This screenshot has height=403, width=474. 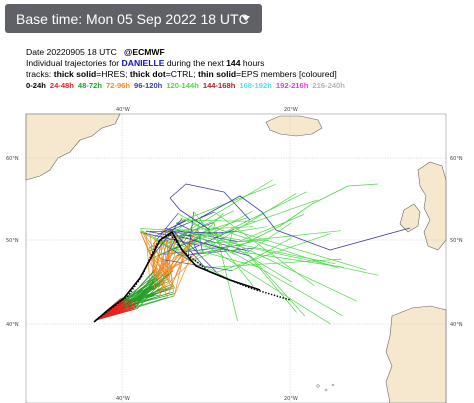 What do you see at coordinates (73, 147) in the screenshot?
I see `greenland-landmass` at bounding box center [73, 147].